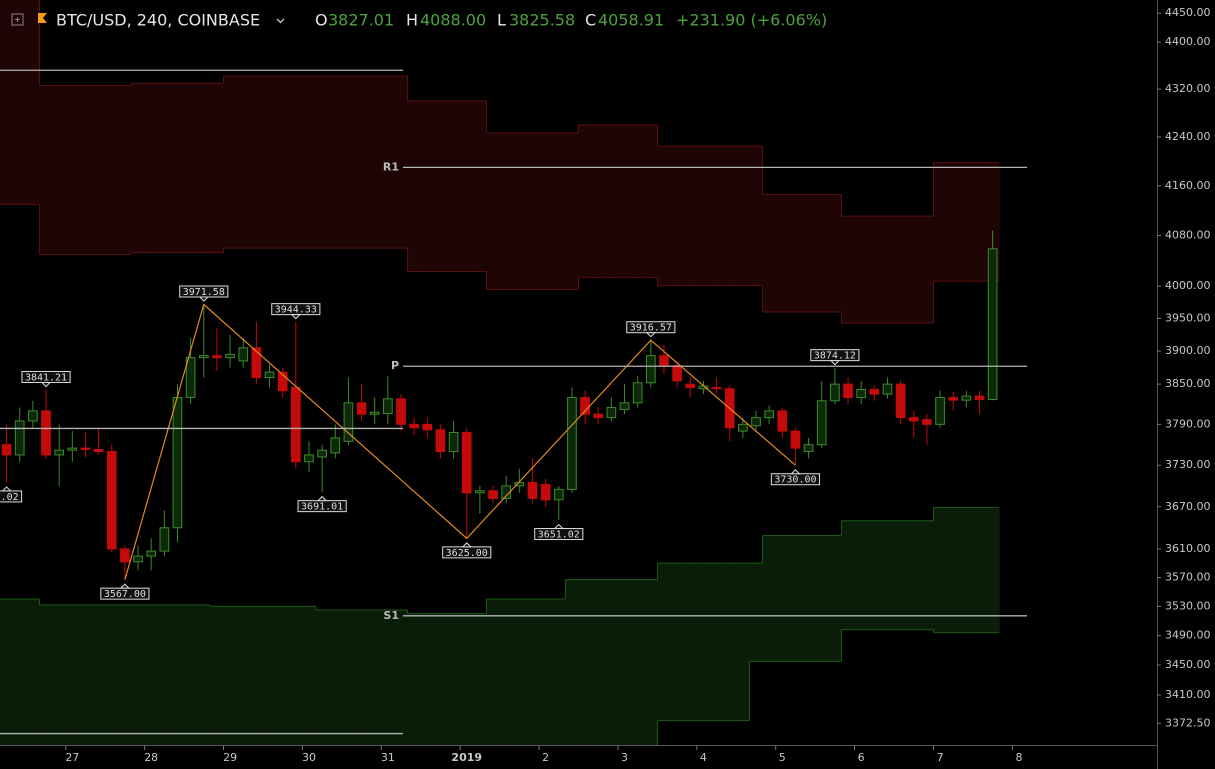 Image resolution: width=1215 pixels, height=769 pixels. What do you see at coordinates (703, 757) in the screenshot?
I see `x-tick-label: 4` at bounding box center [703, 757].